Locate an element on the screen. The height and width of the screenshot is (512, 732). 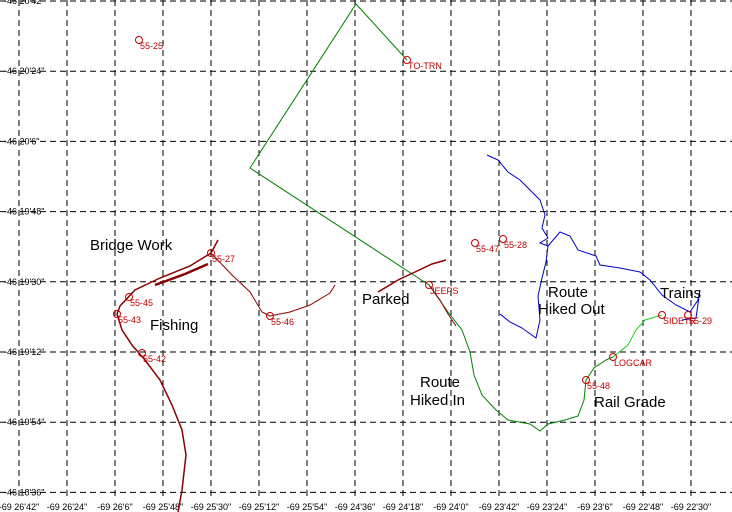
lon-label: -69 22'48" is located at coordinates (643, 507).